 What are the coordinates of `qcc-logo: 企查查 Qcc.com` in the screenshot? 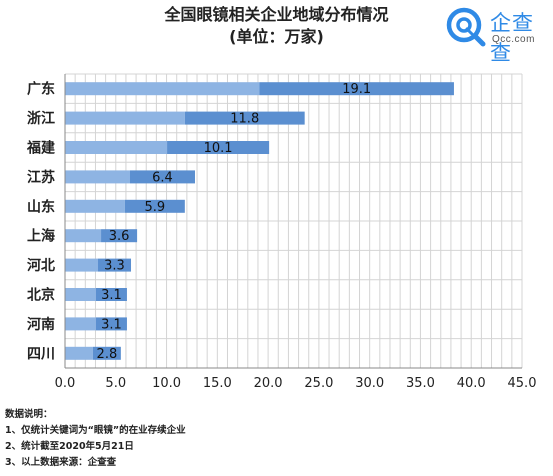 It's located at (498, 35).